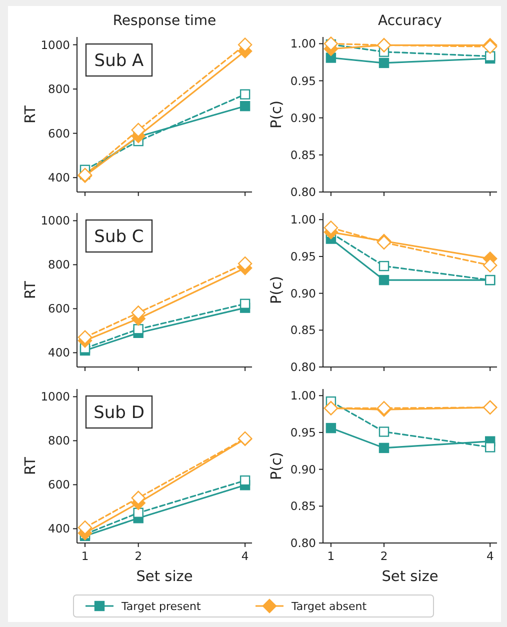  I want to click on legend-label: Target absent, so click(329, 606).